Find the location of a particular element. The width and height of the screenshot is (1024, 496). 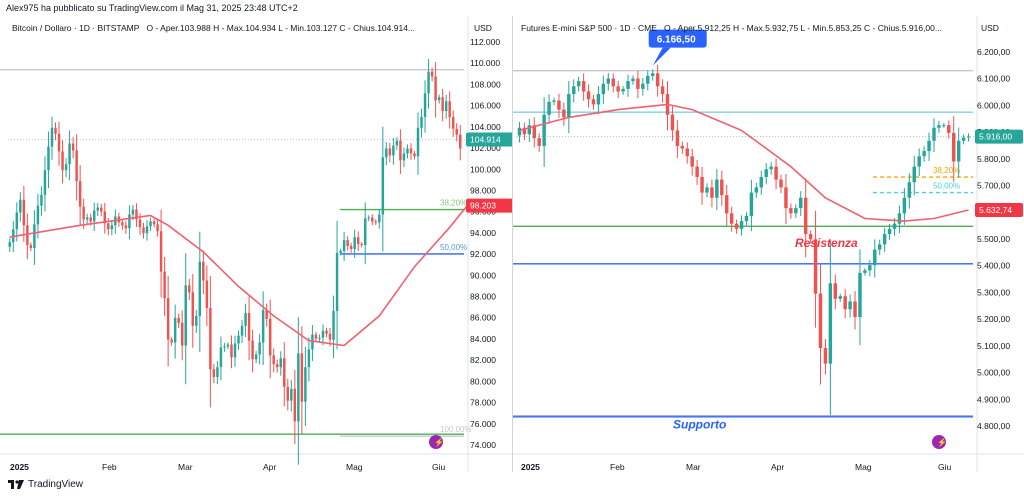

spx-y-tick: 5.700,00 is located at coordinates (993, 186).